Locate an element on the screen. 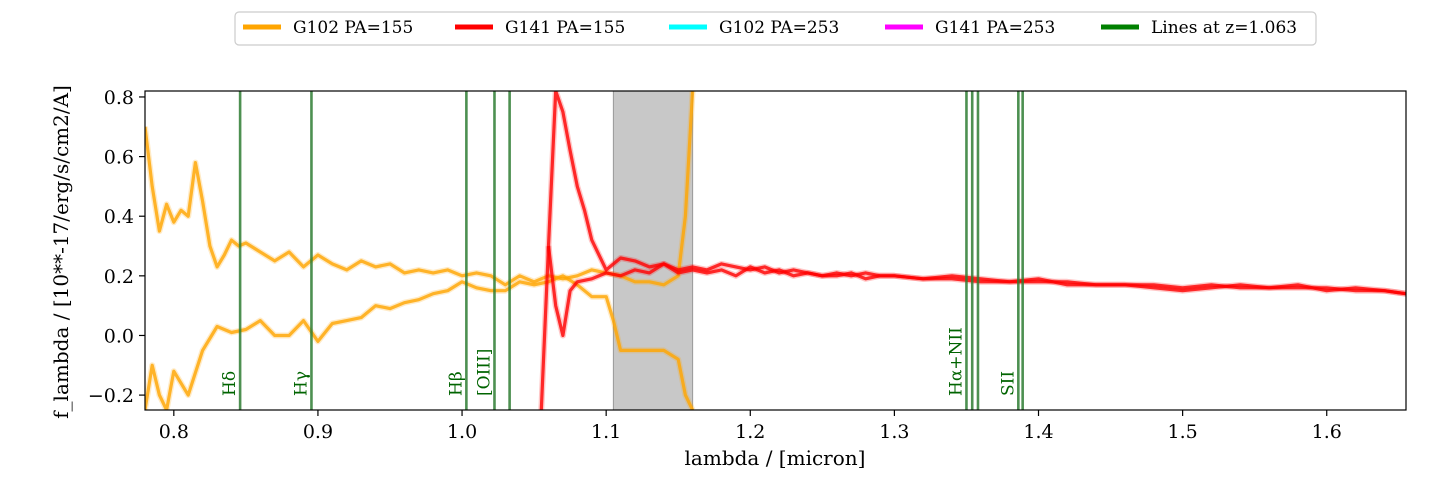  legend-label: Lines at z=1.063 is located at coordinates (1224, 28).